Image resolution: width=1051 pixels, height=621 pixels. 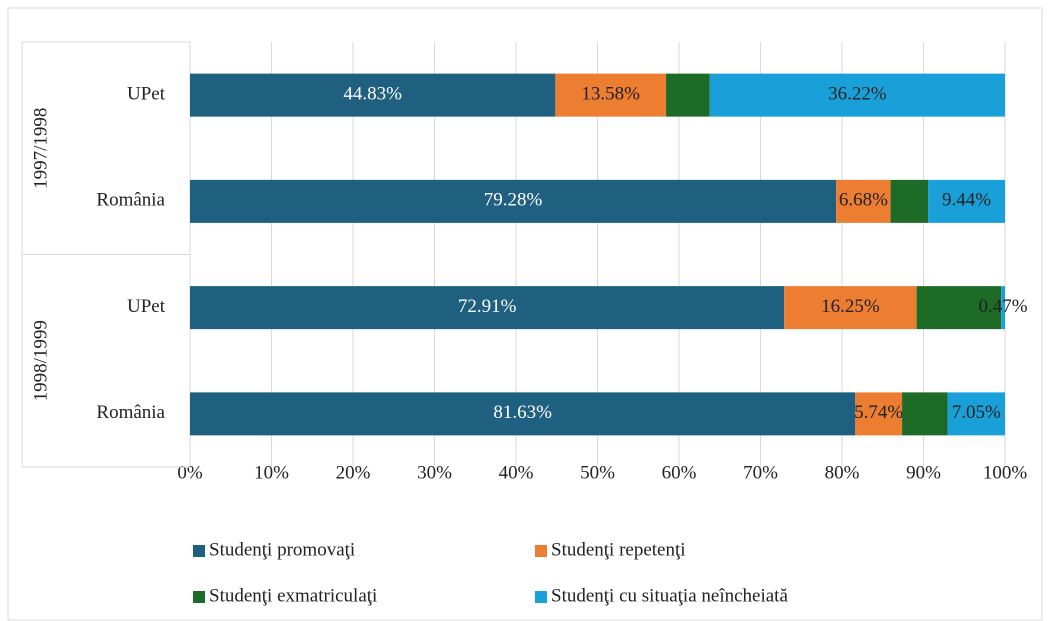 I want to click on x-tick-label: 40%, so click(x=516, y=472).